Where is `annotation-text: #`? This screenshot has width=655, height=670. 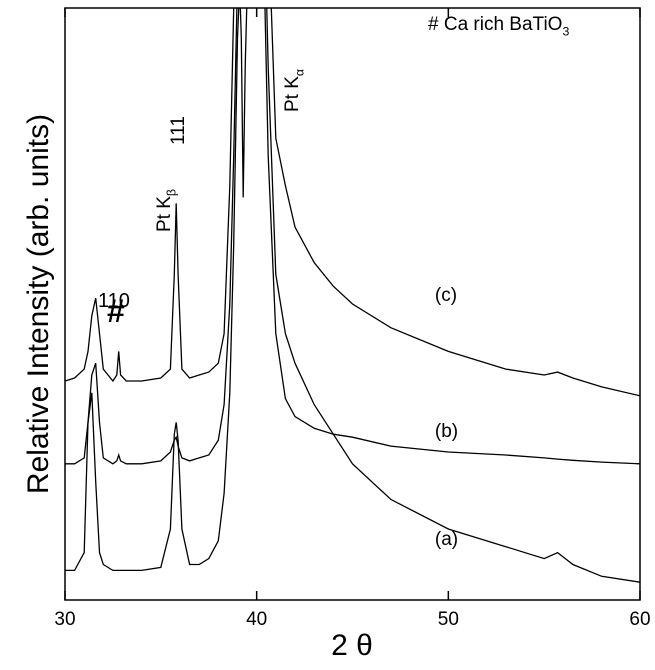
annotation-text: # is located at coordinates (116, 311).